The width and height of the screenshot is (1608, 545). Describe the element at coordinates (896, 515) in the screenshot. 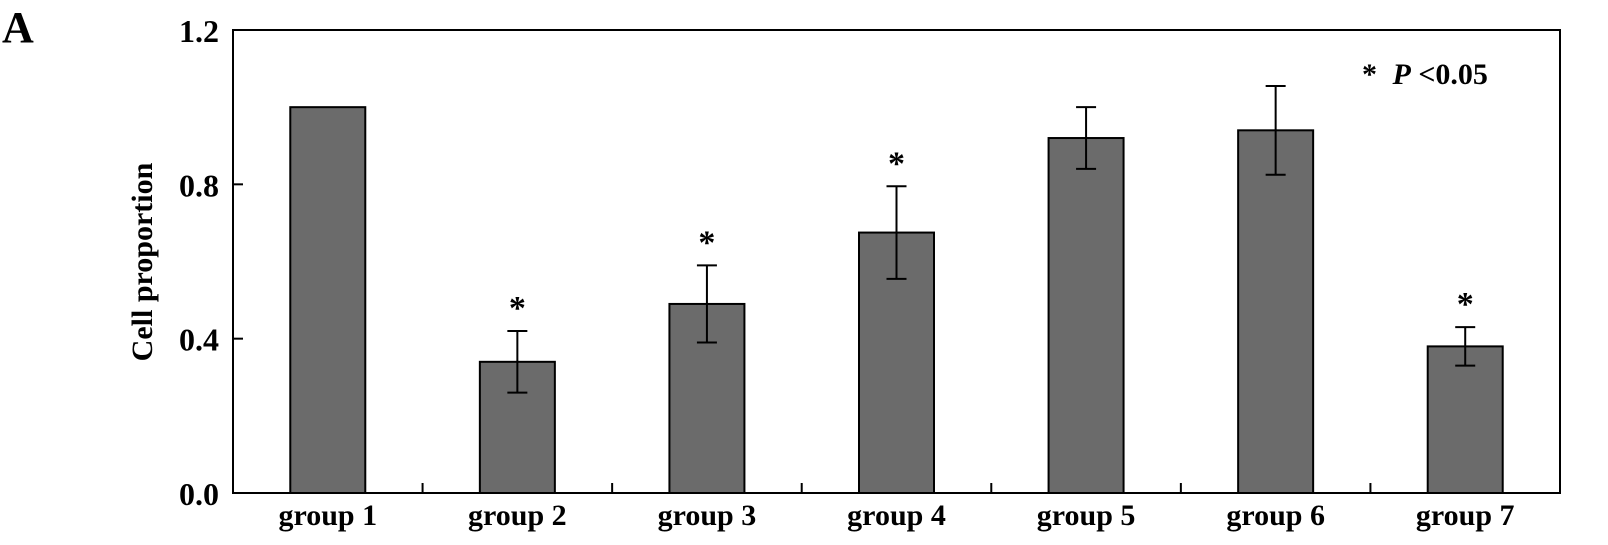

I see `x-tick-label: group 4` at that location.